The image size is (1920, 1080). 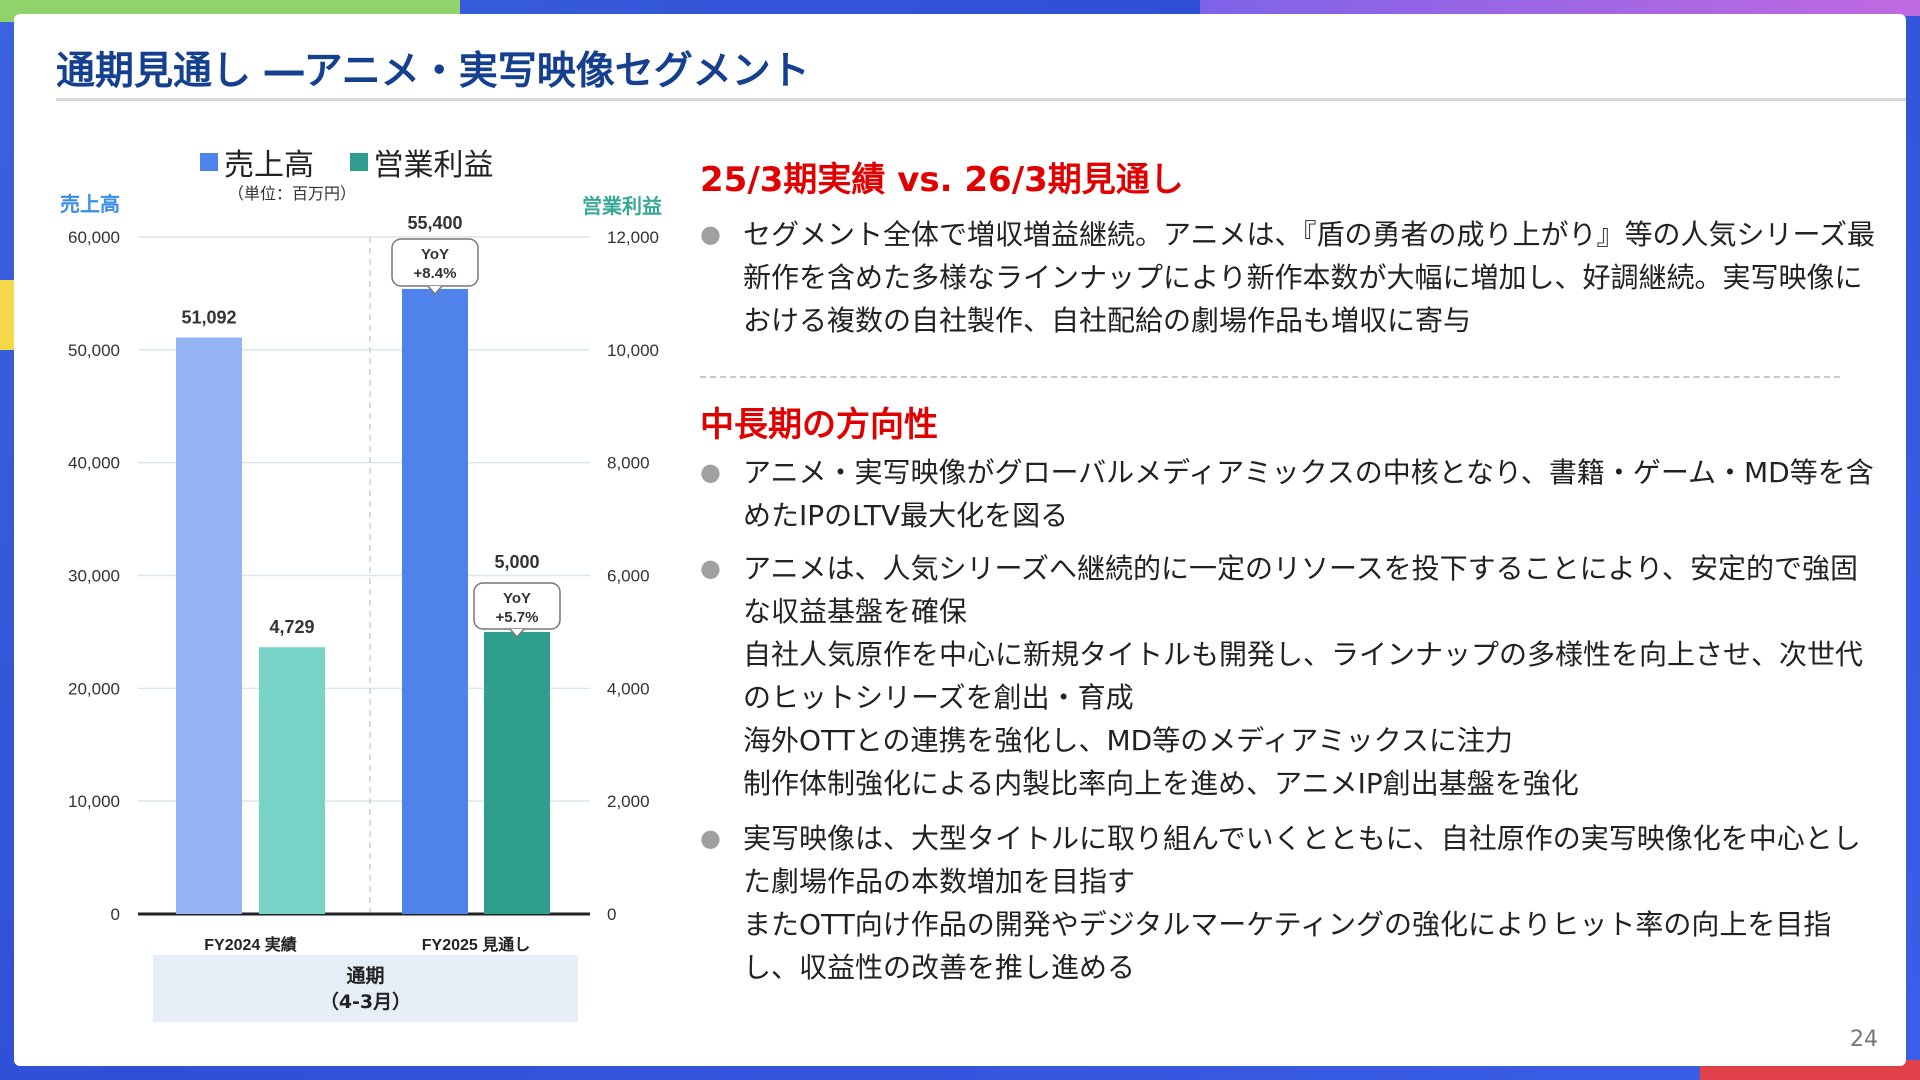 I want to click on legend-swatch-operating-profit, so click(x=358, y=162).